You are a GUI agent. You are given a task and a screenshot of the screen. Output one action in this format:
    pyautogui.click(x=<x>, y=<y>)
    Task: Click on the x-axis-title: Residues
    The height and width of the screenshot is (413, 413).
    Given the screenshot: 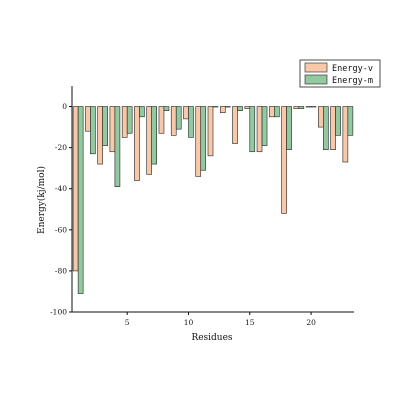 What is the action you would take?
    pyautogui.click(x=211, y=338)
    